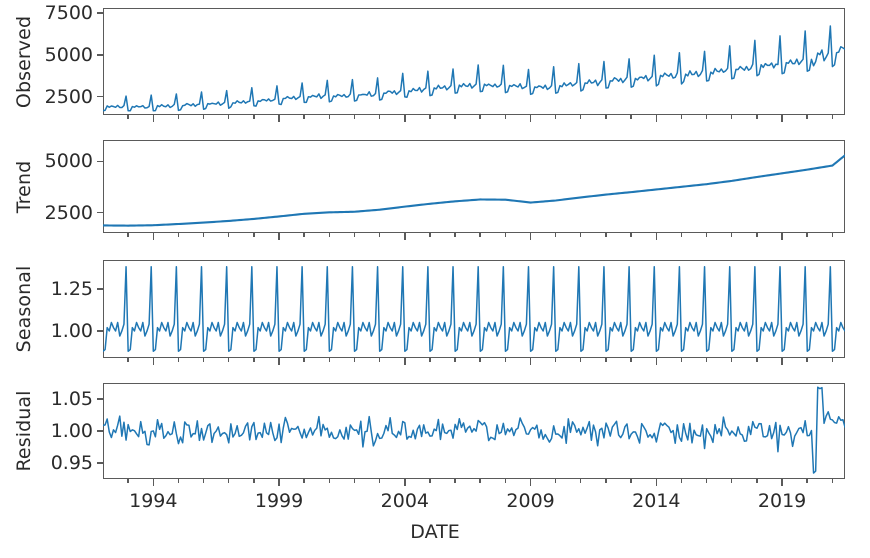  I want to click on residual-series-line, so click(474, 430).